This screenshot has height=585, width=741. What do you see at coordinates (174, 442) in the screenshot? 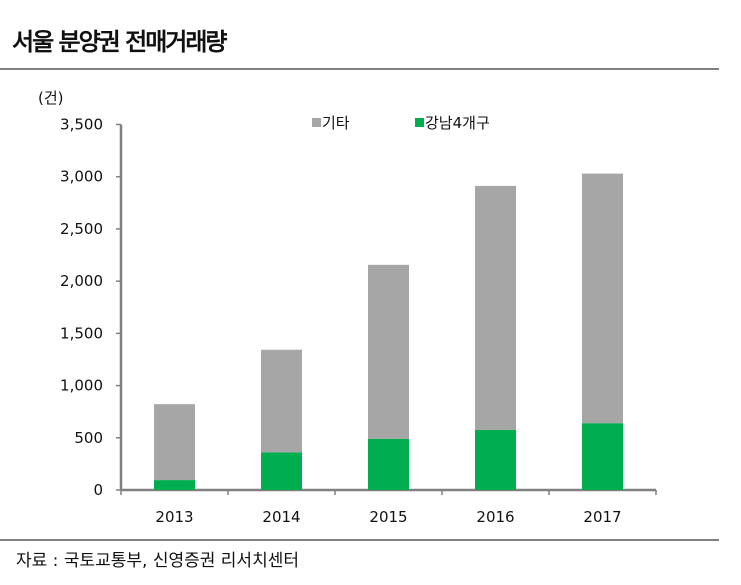
I see `bar-other-2013` at bounding box center [174, 442].